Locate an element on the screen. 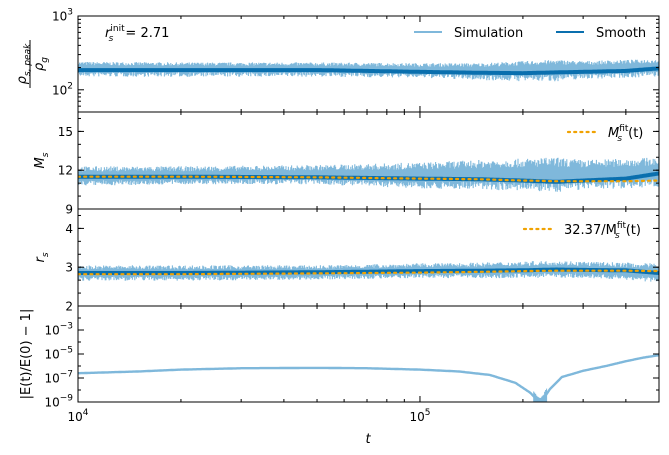  tick-text: 2 is located at coordinates (69, 307).